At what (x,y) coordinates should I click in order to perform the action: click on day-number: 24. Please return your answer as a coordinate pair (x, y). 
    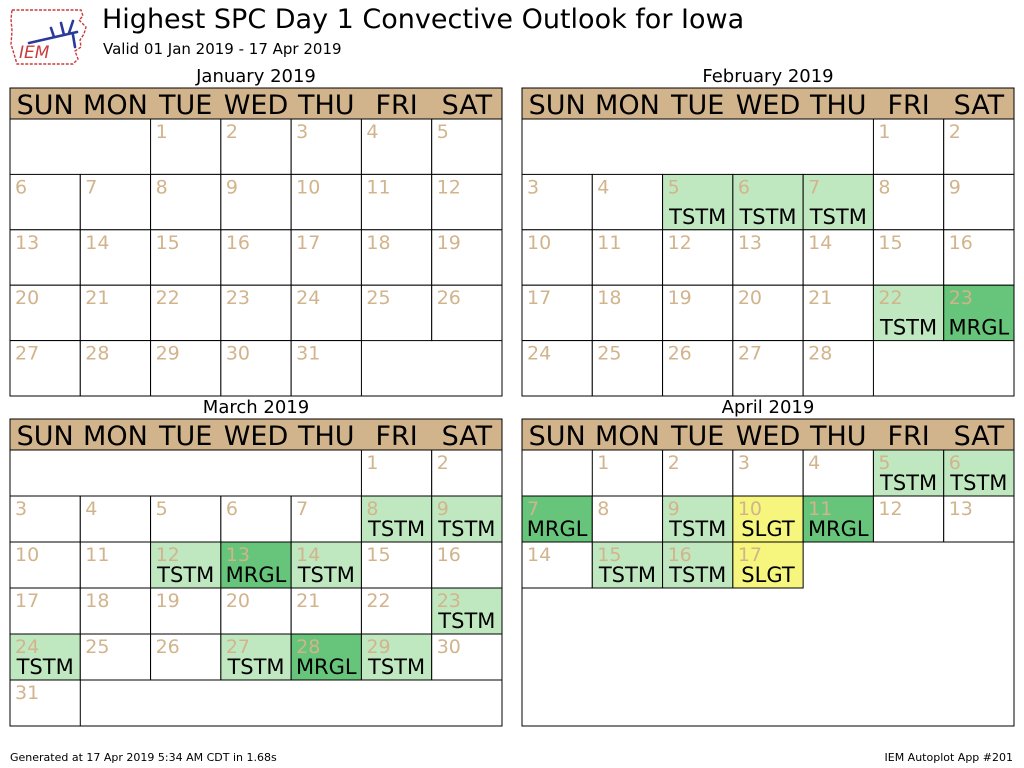
    Looking at the image, I should click on (308, 298).